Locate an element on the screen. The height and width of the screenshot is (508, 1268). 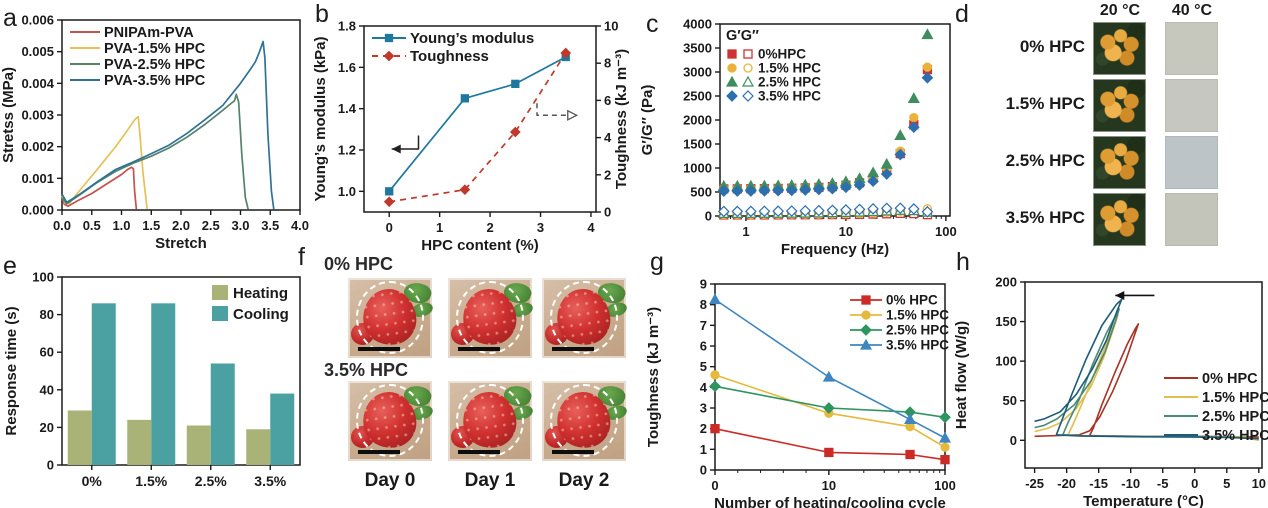
legend-label: Toughness is located at coordinates (449, 56).